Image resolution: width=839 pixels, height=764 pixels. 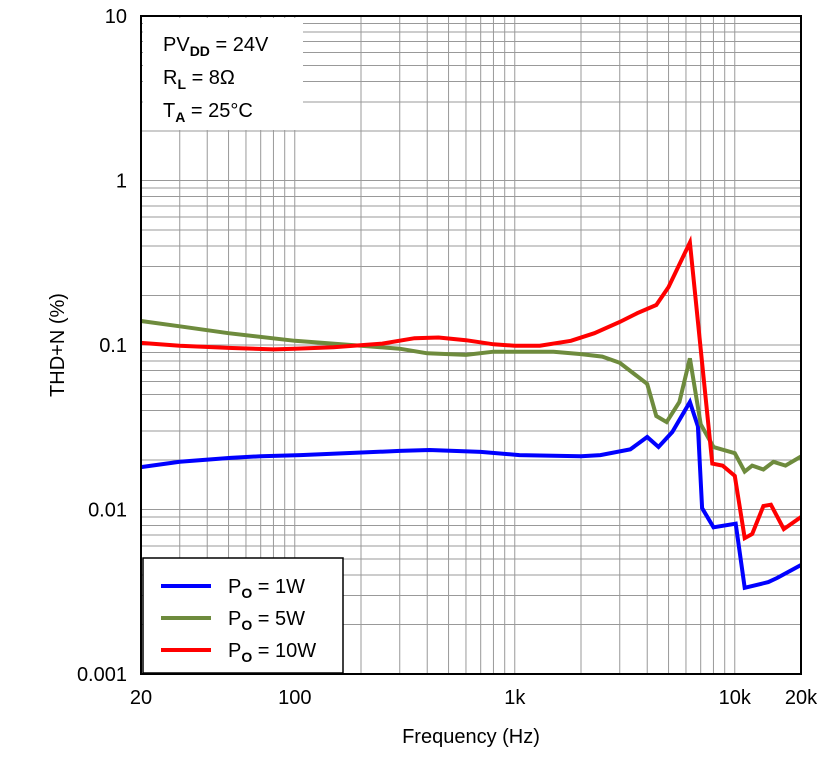 I want to click on annotation-text: TA = 25°C, so click(x=208, y=112).